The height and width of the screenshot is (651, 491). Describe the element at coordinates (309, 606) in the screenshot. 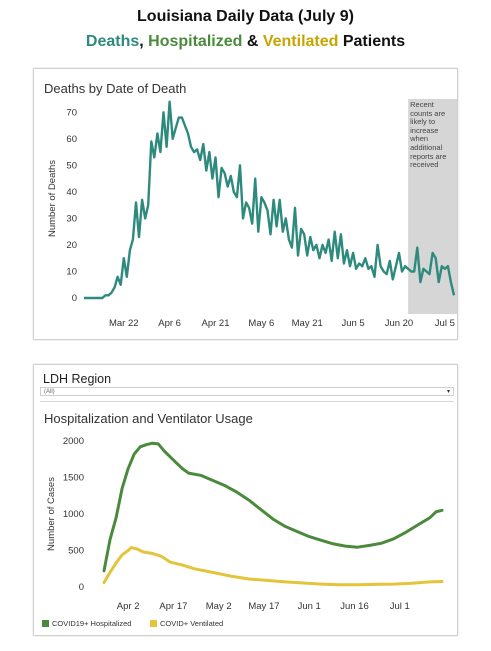

I see `hosp-xtick-label: Jun 1` at that location.